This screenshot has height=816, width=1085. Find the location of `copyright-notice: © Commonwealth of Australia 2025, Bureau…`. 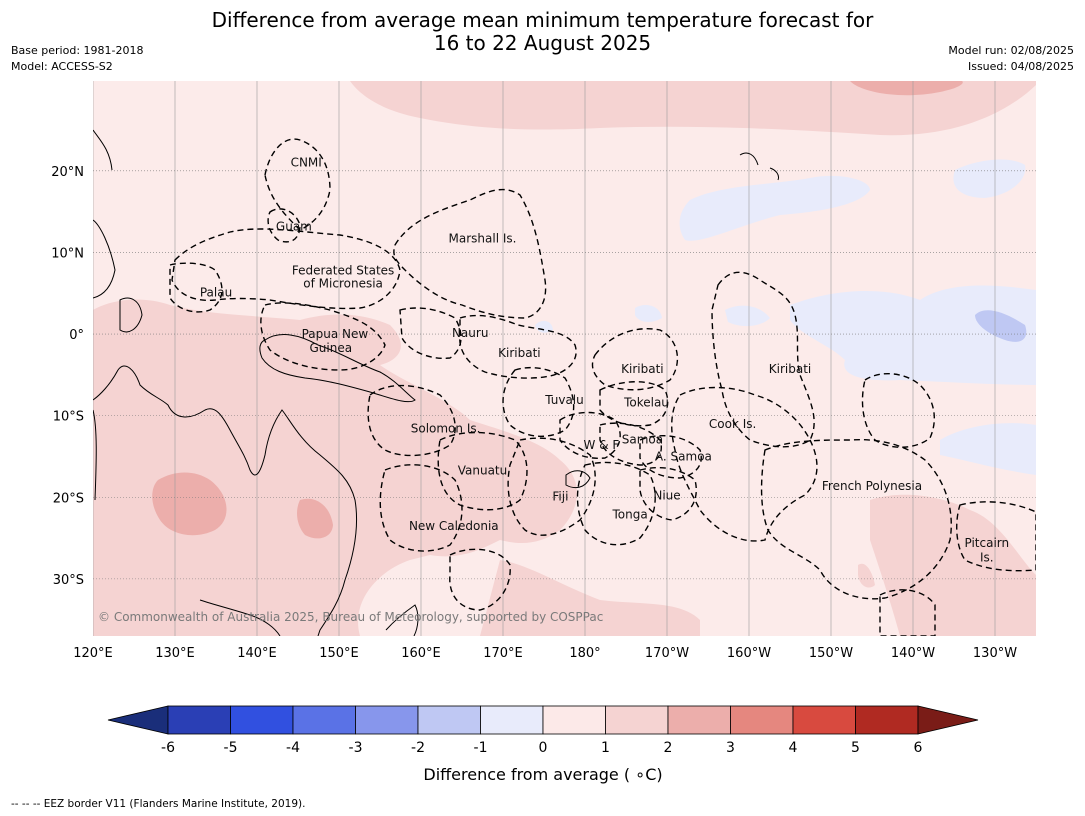

copyright-notice: © Commonwealth of Australia 2025, Bureau… is located at coordinates (350, 617).